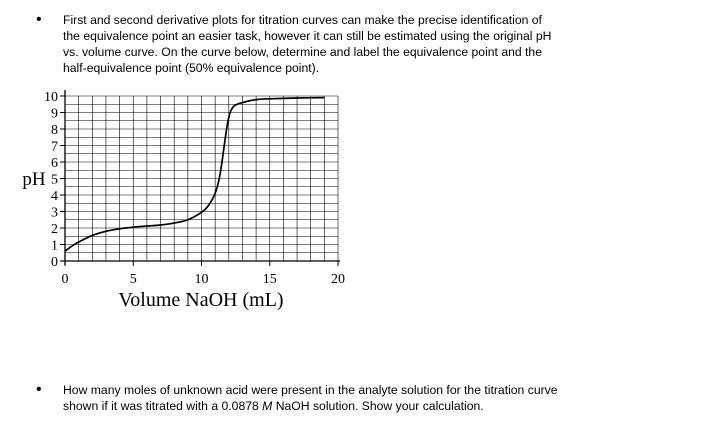  Describe the element at coordinates (338, 279) in the screenshot. I see `x-tick-label: 20` at that location.